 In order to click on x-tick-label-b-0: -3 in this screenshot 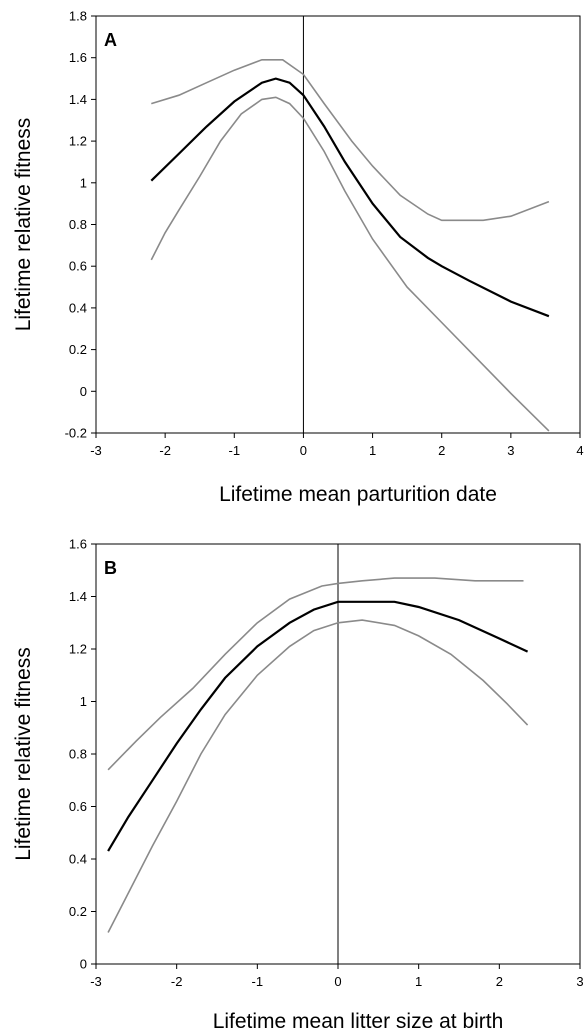, I will do `click(96, 981)`.